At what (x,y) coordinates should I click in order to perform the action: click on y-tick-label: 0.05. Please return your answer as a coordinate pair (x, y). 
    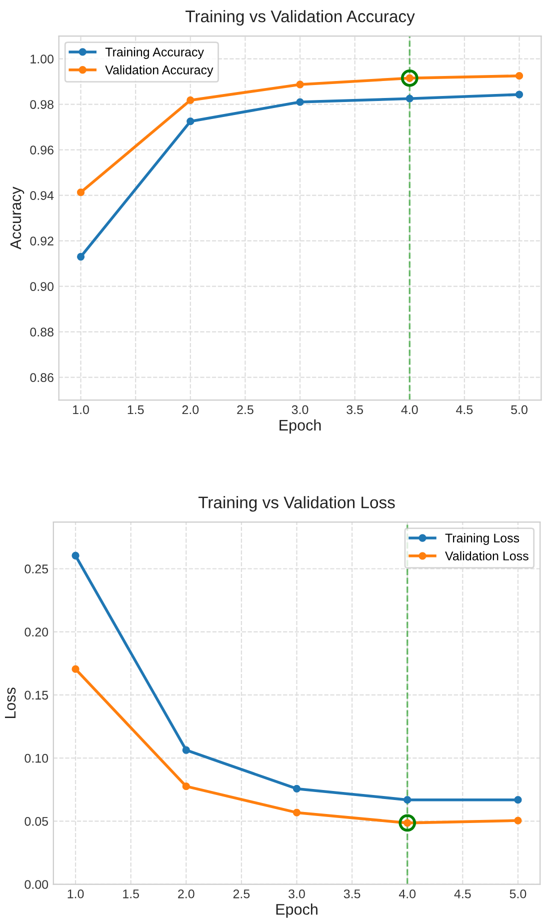
    Looking at the image, I should click on (36, 821).